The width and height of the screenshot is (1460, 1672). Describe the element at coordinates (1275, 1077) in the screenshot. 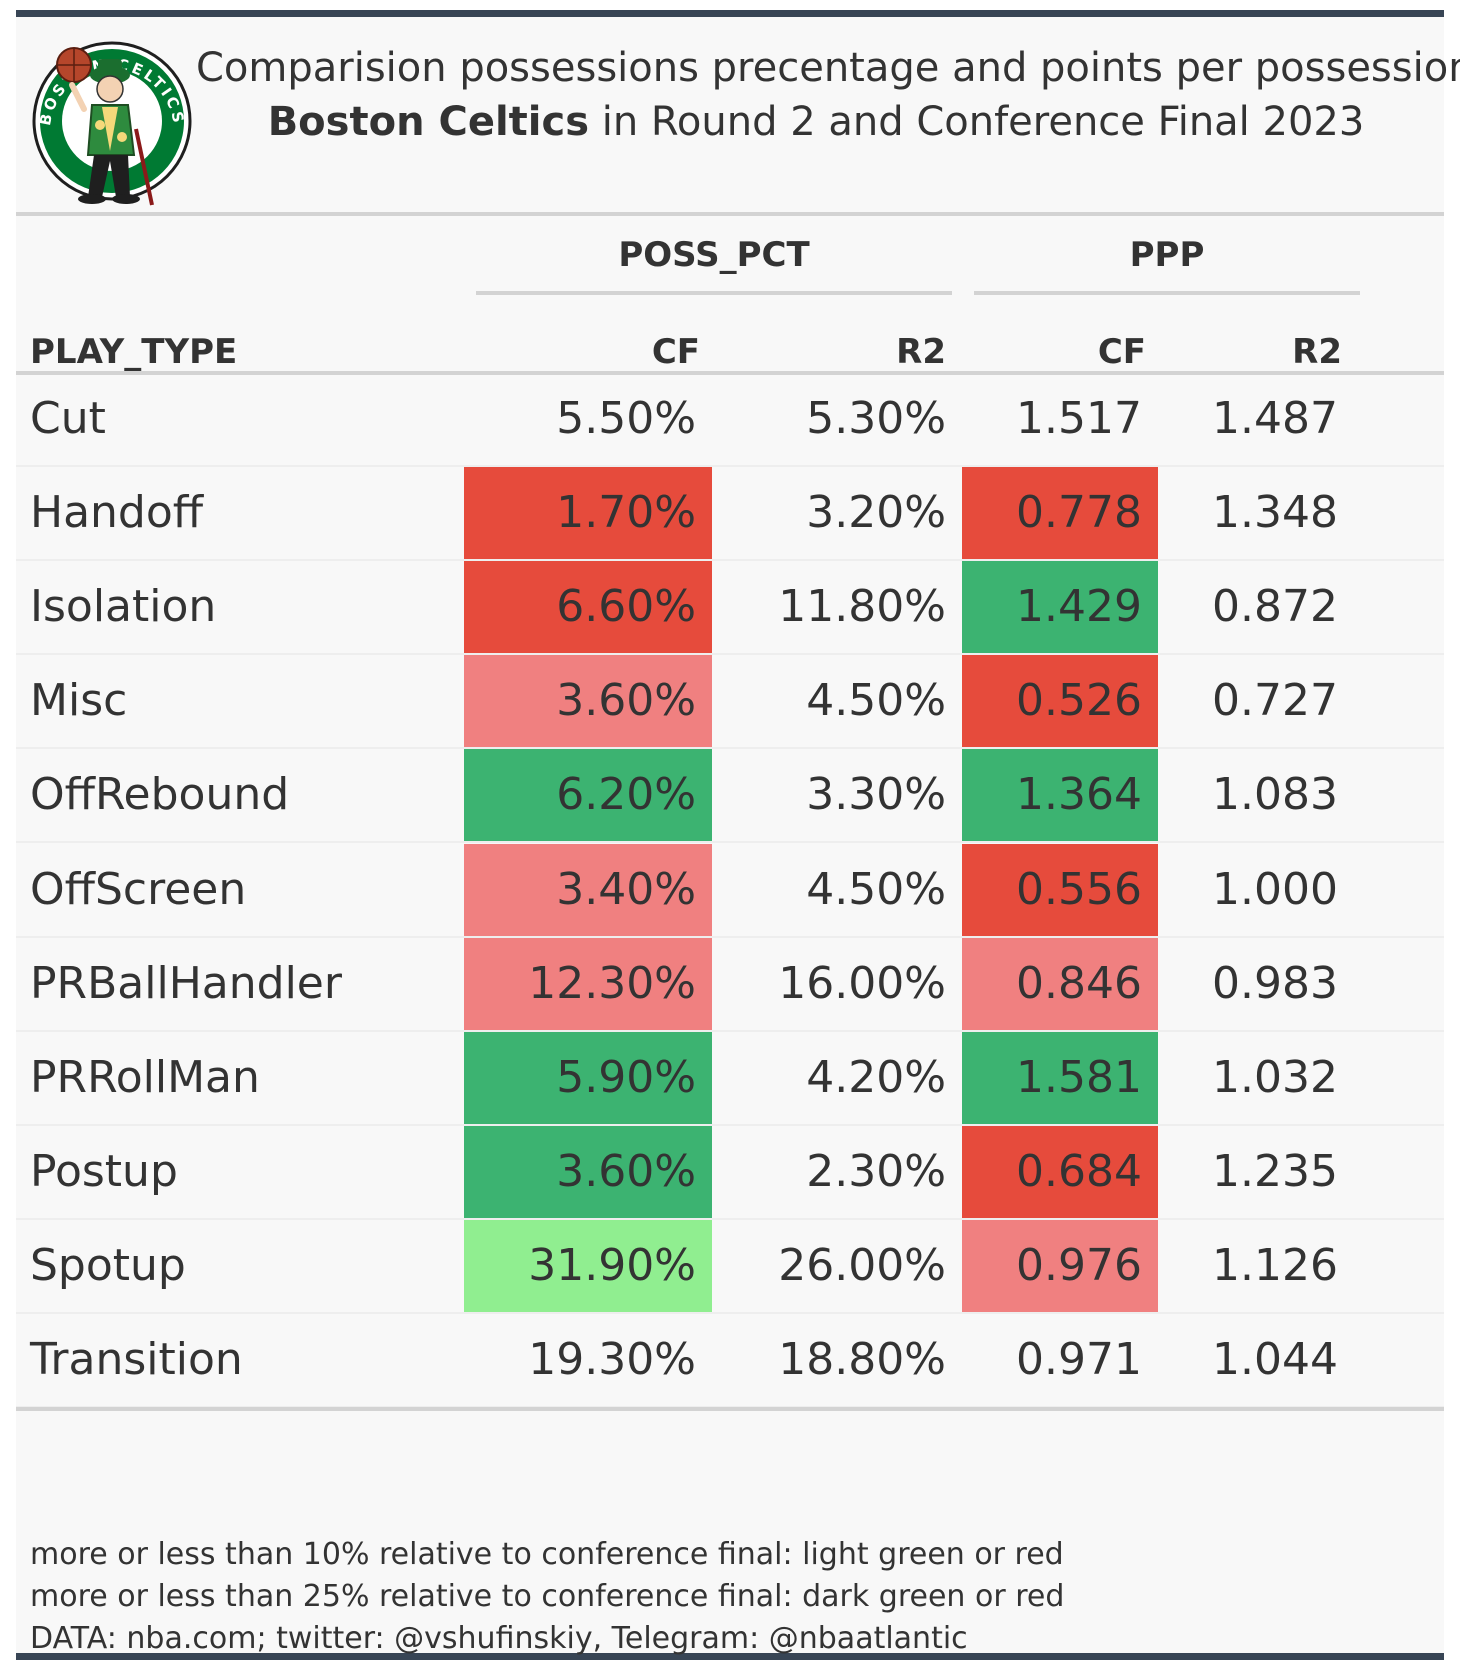

I see `ppp-r2-cell: 1.032` at that location.